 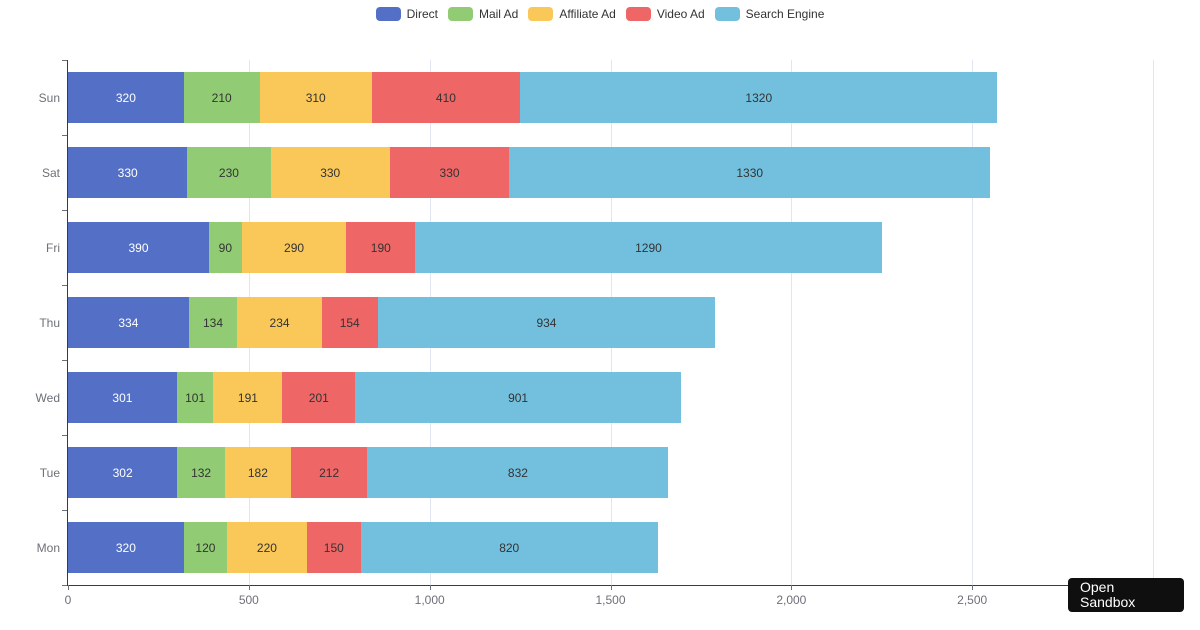 I want to click on bar-segment-video-ad: 190, so click(x=381, y=247).